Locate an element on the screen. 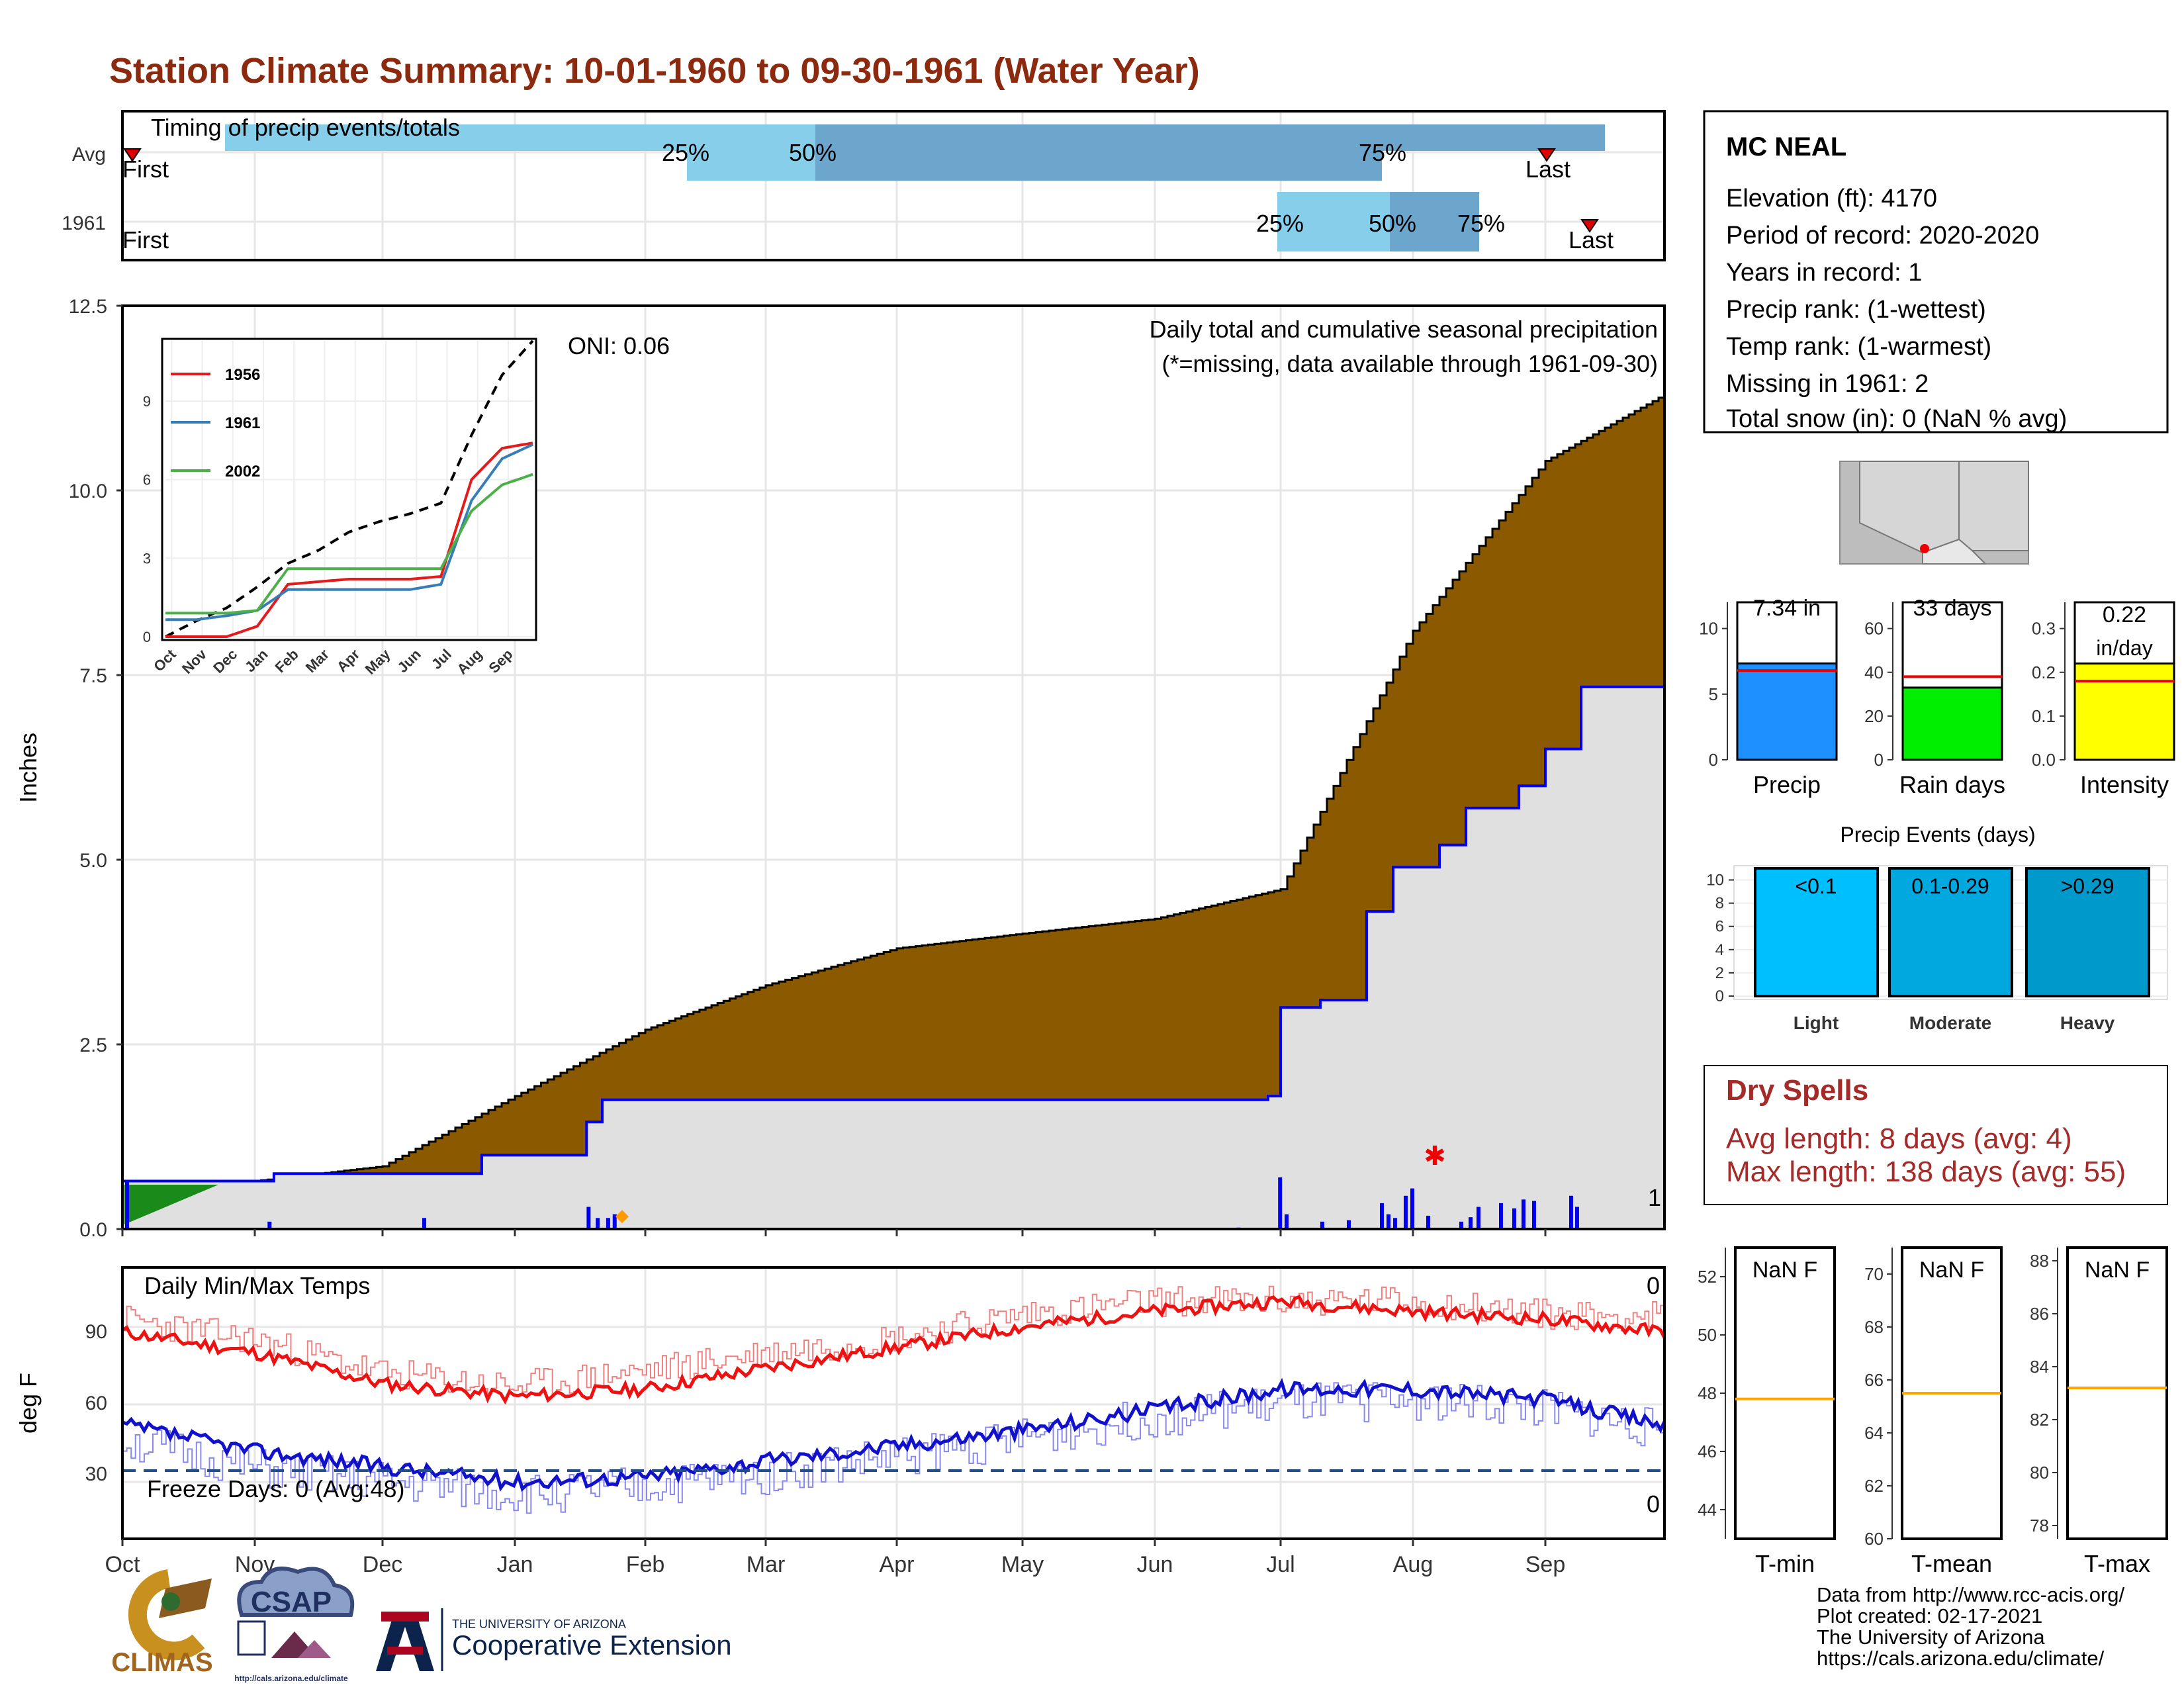 The height and width of the screenshot is (1691, 2184). summary-bar-Rain days is located at coordinates (1952, 724).